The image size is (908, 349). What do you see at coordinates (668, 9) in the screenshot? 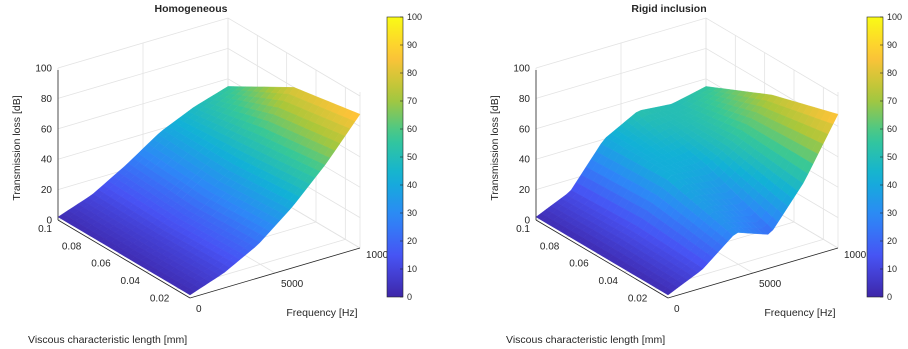
I see `panel-title: Rigid inclusion` at bounding box center [668, 9].